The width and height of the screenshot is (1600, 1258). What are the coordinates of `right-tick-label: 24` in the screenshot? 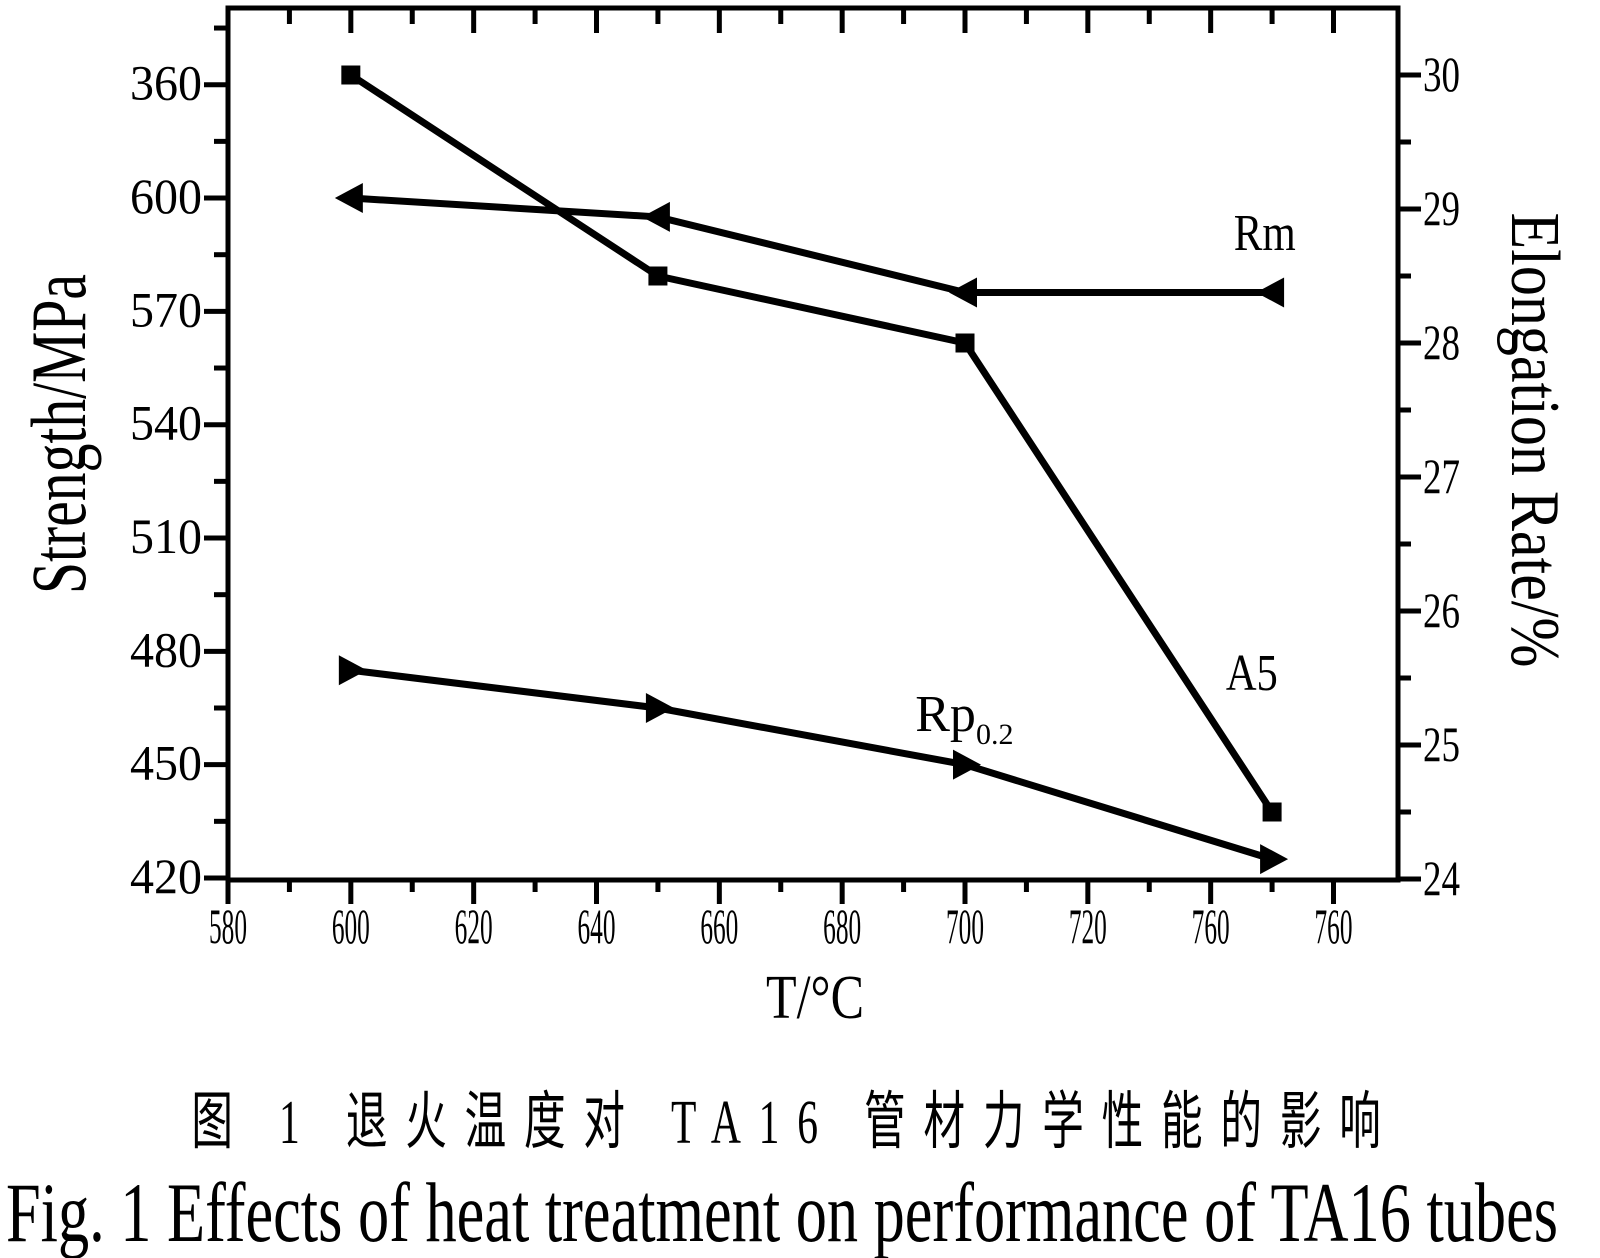 It's located at (1441, 878).